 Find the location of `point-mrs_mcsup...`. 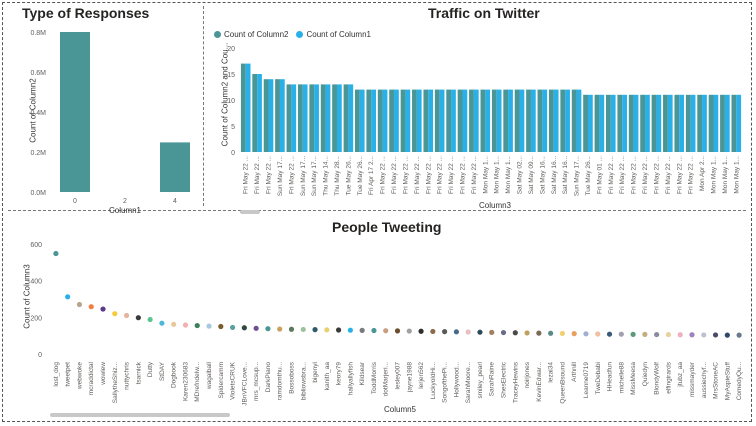

point-mrs_mcsup... is located at coordinates (256, 328).